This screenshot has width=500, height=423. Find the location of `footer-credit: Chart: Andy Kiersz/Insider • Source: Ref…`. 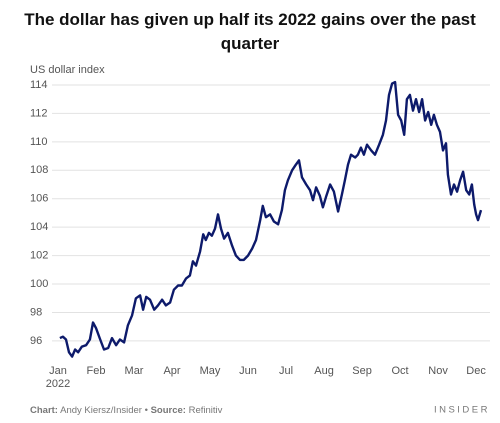

footer-credit: Chart: Andy Kiersz/Insider • Source: Ref… is located at coordinates (126, 410).